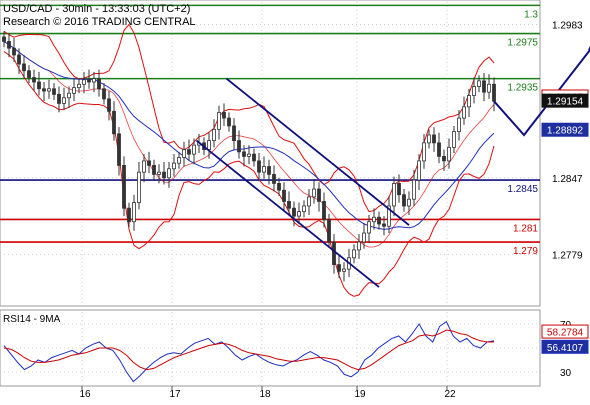  I want to click on price-tag-label: 1.28892, so click(565, 131).